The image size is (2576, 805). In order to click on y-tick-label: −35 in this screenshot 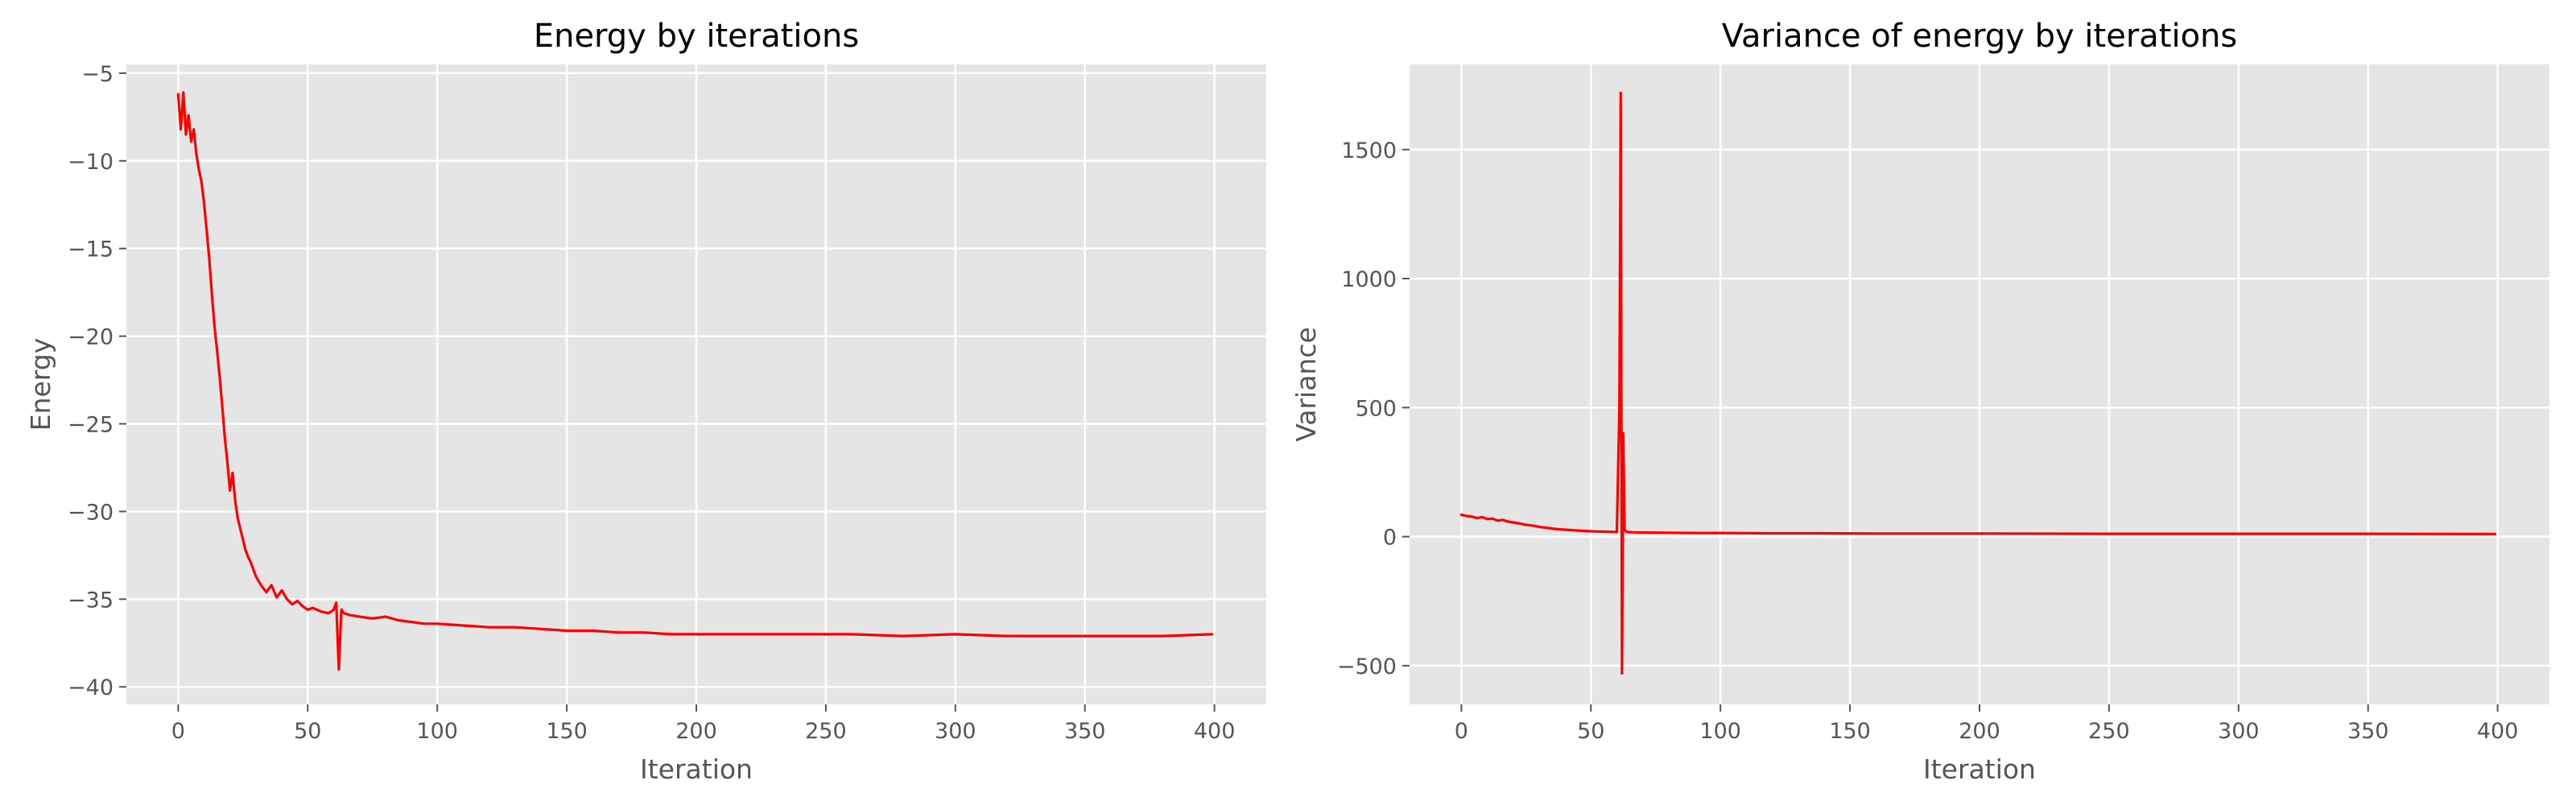, I will do `click(91, 600)`.